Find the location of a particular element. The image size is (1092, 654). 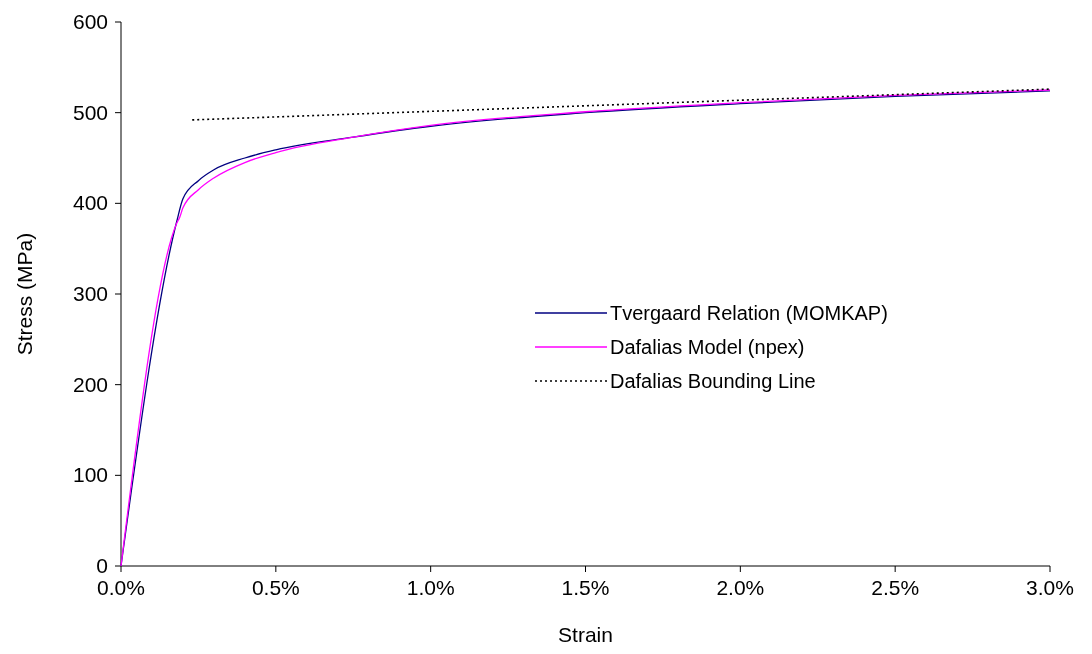

x-tick-label: 0.0% is located at coordinates (121, 587).